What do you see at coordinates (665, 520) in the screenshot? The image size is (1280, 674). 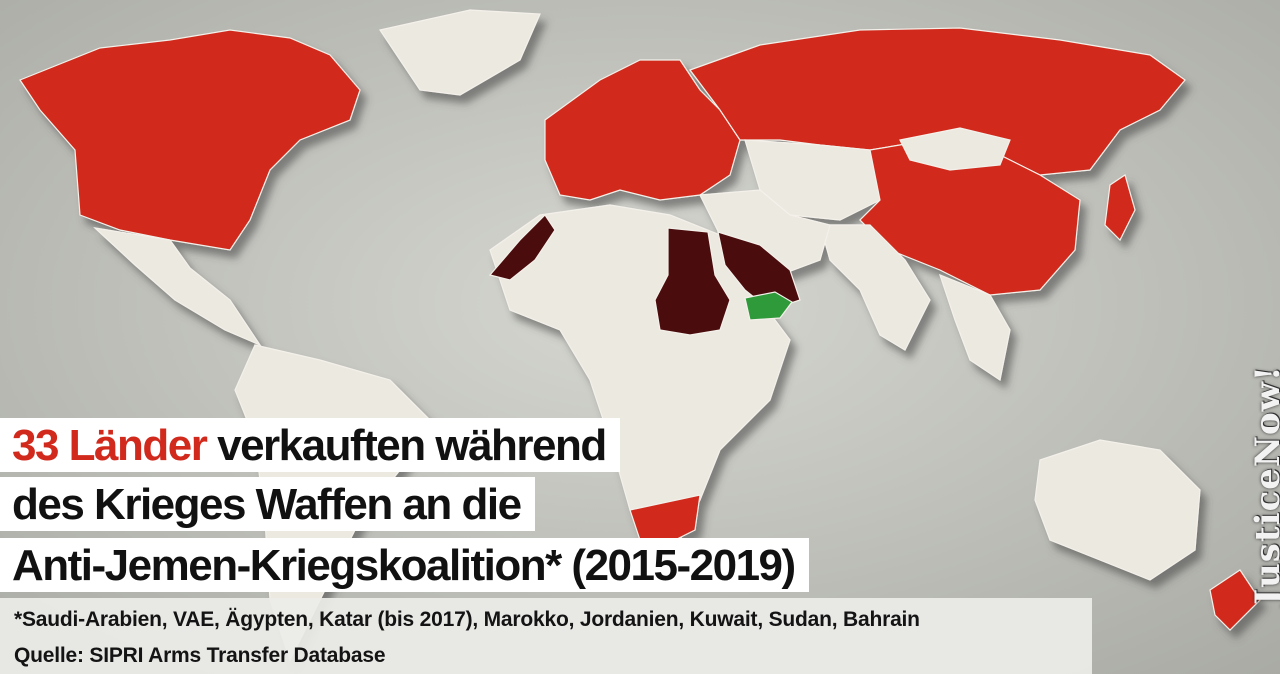 I see `south-africa` at bounding box center [665, 520].